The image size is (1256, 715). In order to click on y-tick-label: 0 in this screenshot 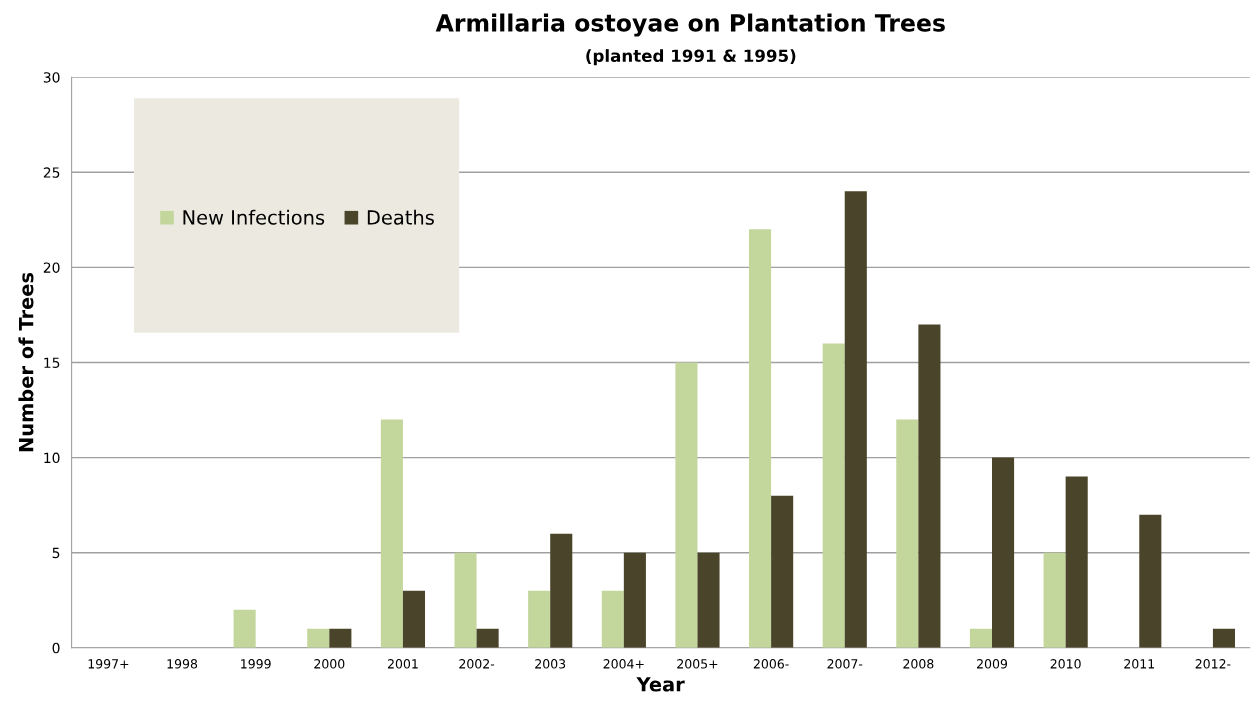, I will do `click(56, 648)`.